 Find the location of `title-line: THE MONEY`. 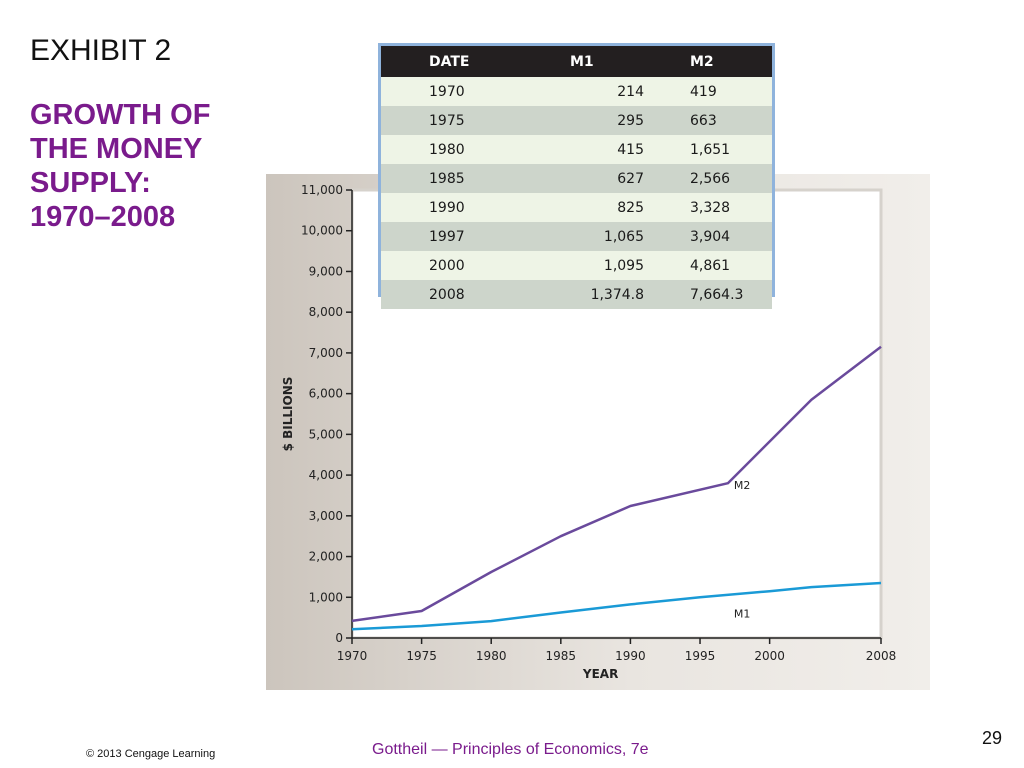

title-line: THE MONEY is located at coordinates (116, 149).